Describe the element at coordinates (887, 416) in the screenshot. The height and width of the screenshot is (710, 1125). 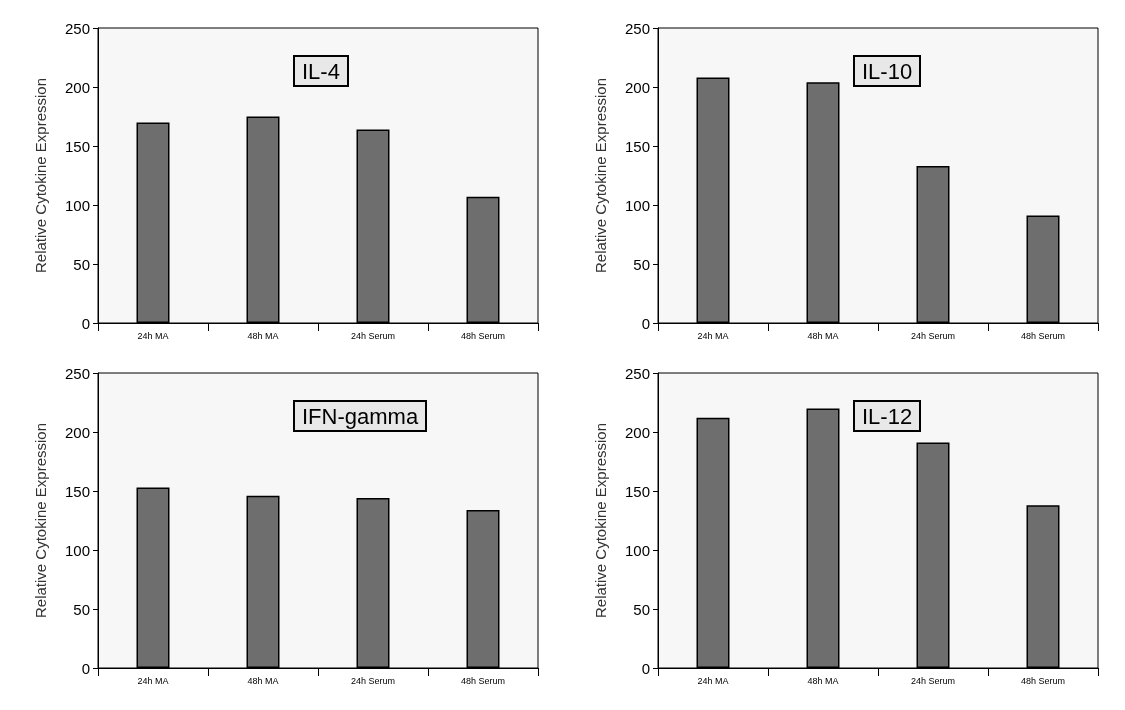
I see `text: IL-12` at that location.